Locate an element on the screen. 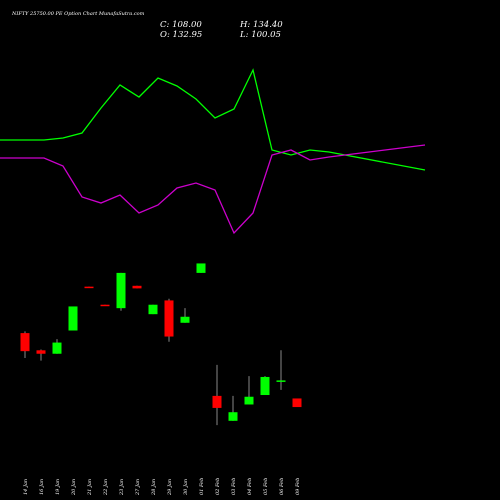 This screenshot has height=500, width=500. x-tick-label: 06 Feb is located at coordinates (282, 486).